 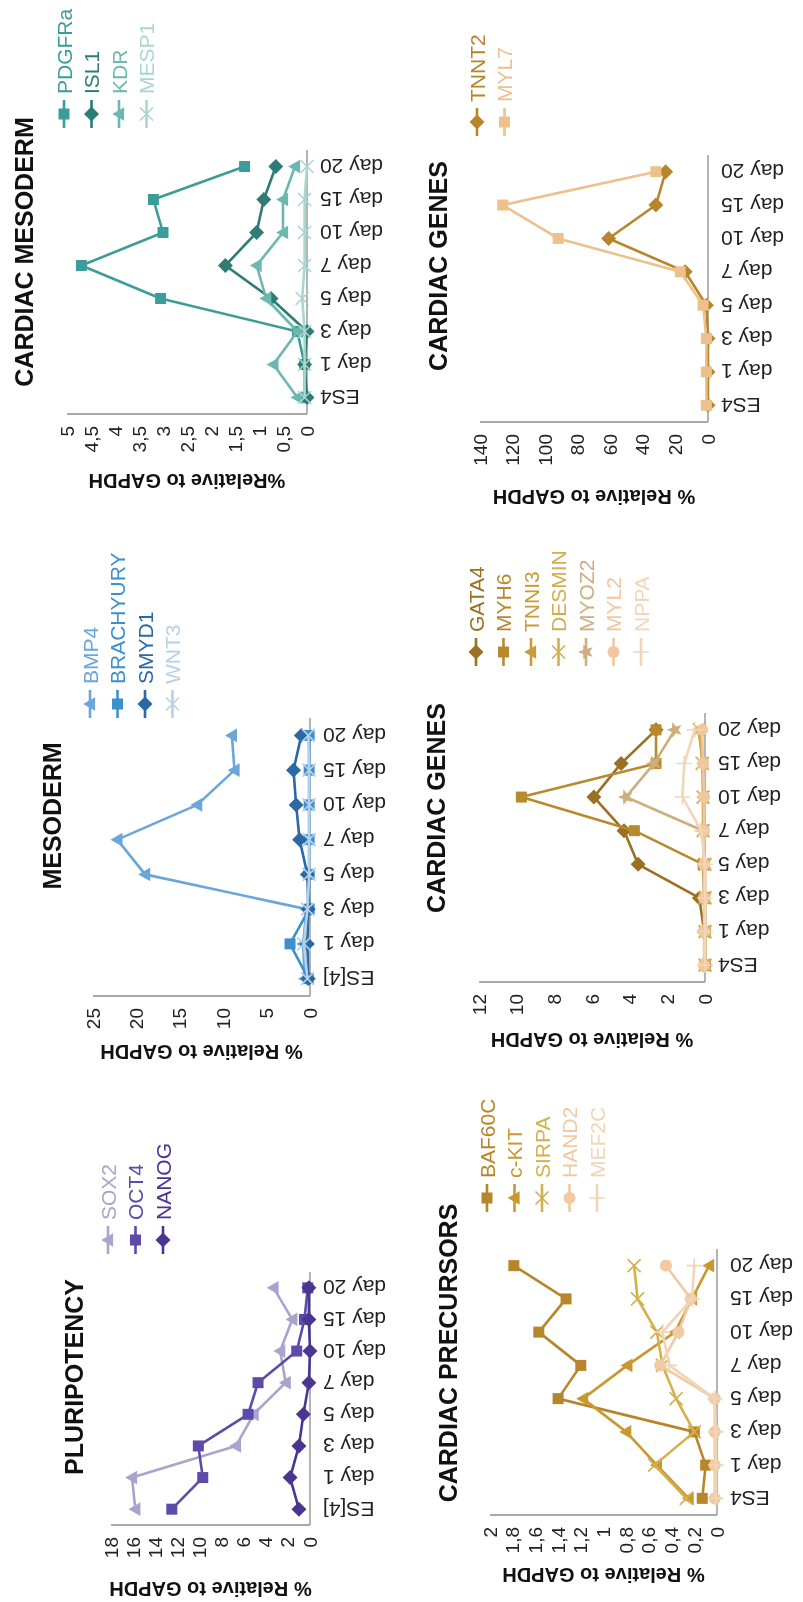 What do you see at coordinates (597, 1142) in the screenshot?
I see `text: MEF2C` at bounding box center [597, 1142].